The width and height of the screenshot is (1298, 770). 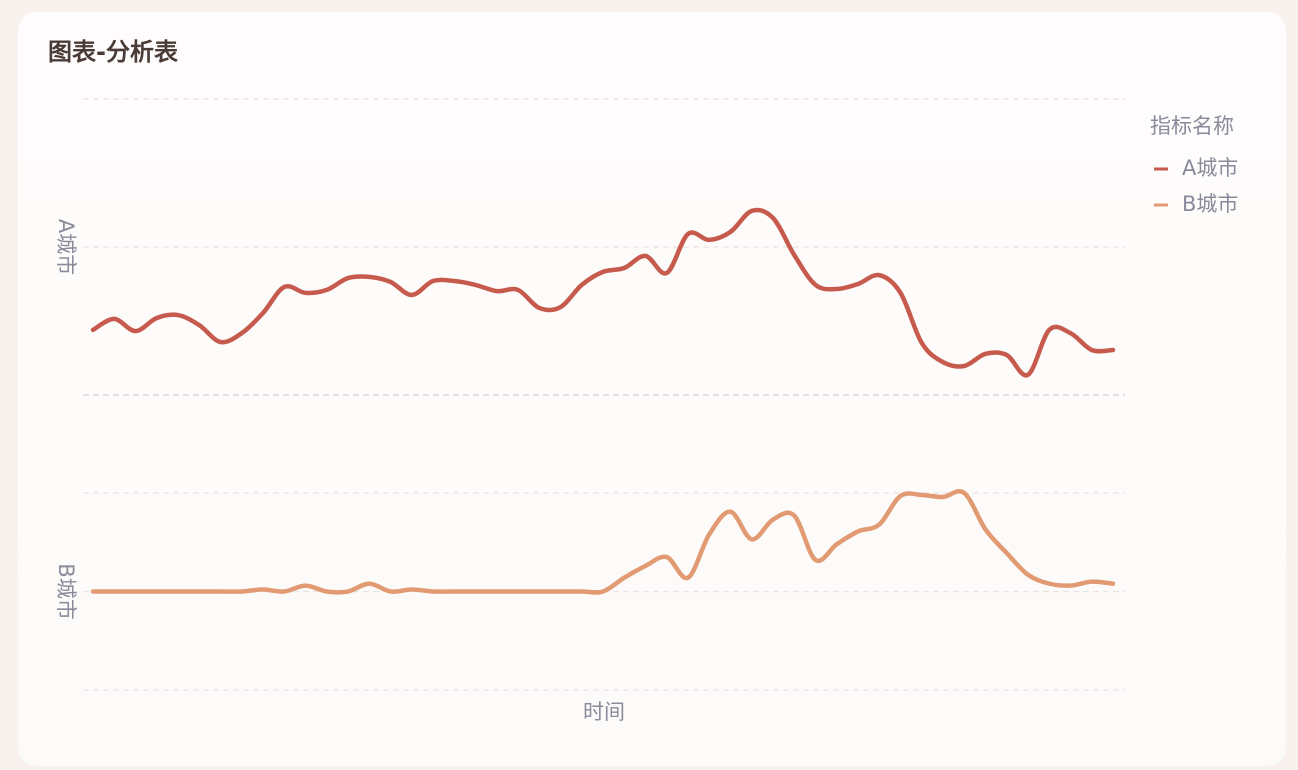 I want to click on y-axis-label: A城市, so click(x=66, y=247).